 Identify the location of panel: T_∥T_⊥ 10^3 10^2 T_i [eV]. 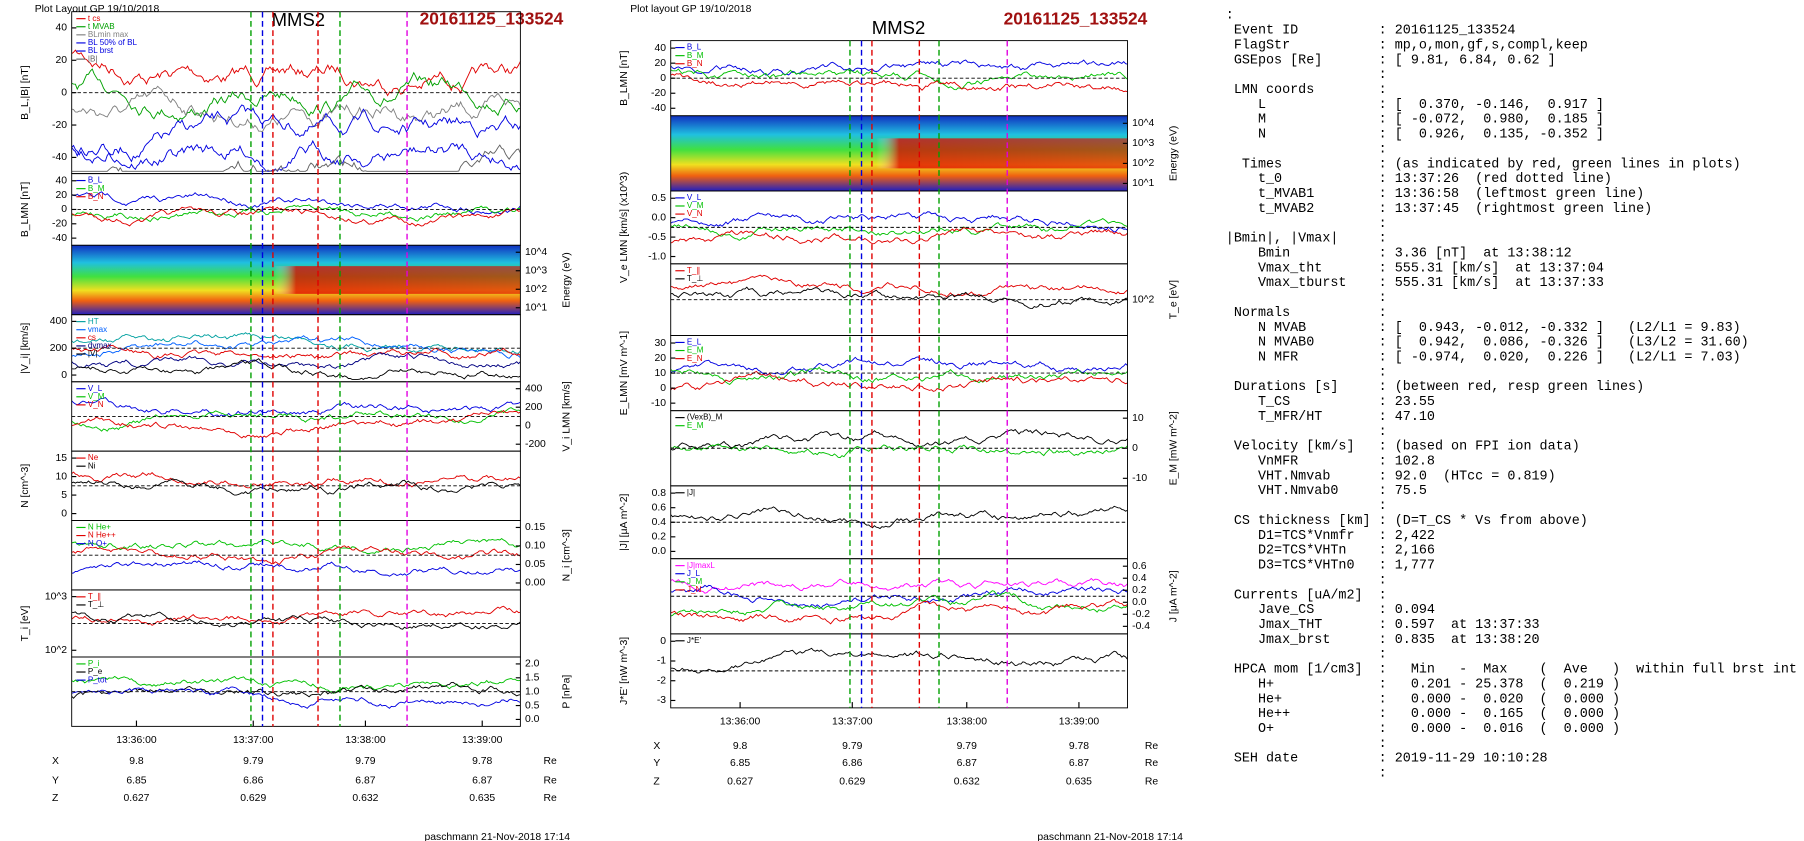
(270, 623).